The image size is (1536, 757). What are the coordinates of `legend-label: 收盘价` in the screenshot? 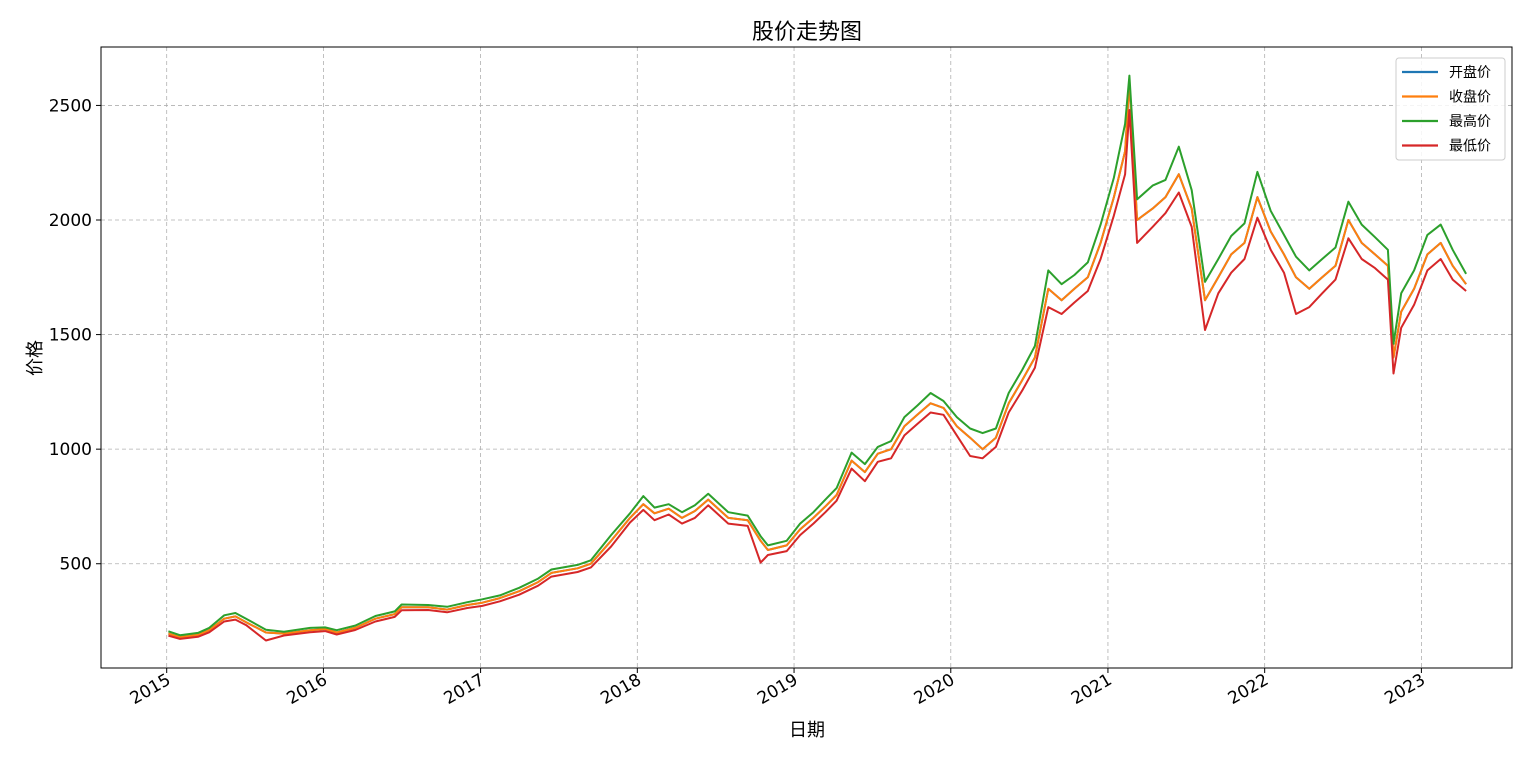 It's located at (1470, 97).